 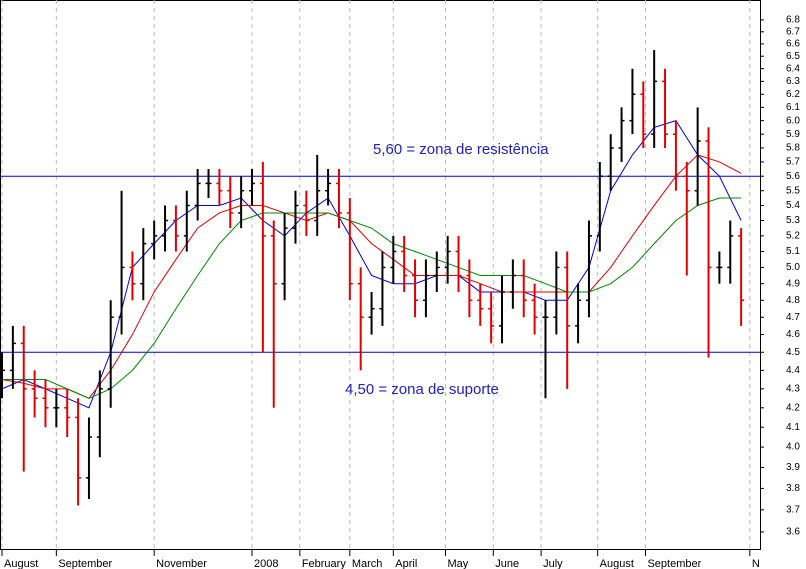 I want to click on y-tick-label: 6.0, so click(x=793, y=120).